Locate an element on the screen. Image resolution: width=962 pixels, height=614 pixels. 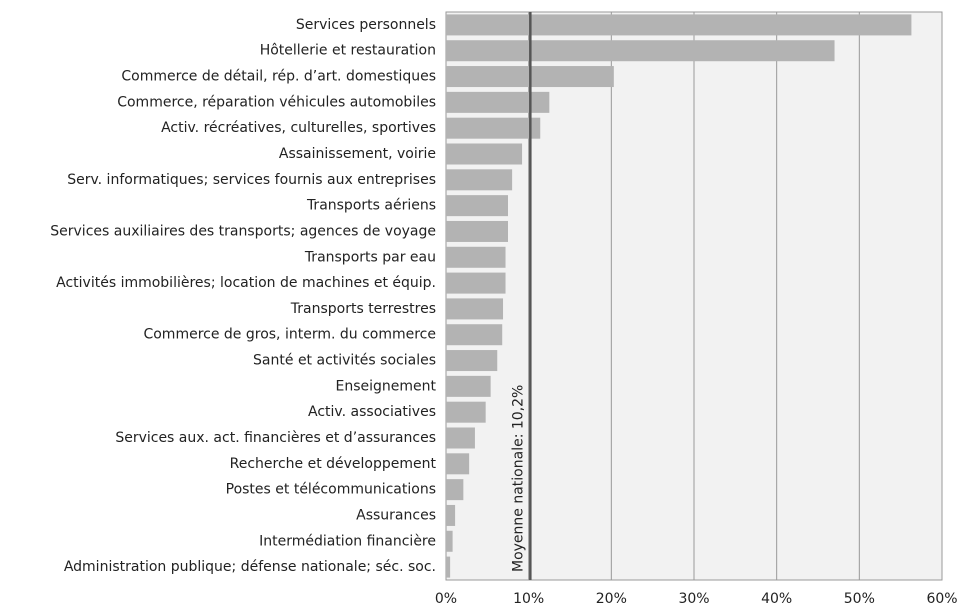
y-tick-label: Transports aériens is located at coordinates (371, 206).